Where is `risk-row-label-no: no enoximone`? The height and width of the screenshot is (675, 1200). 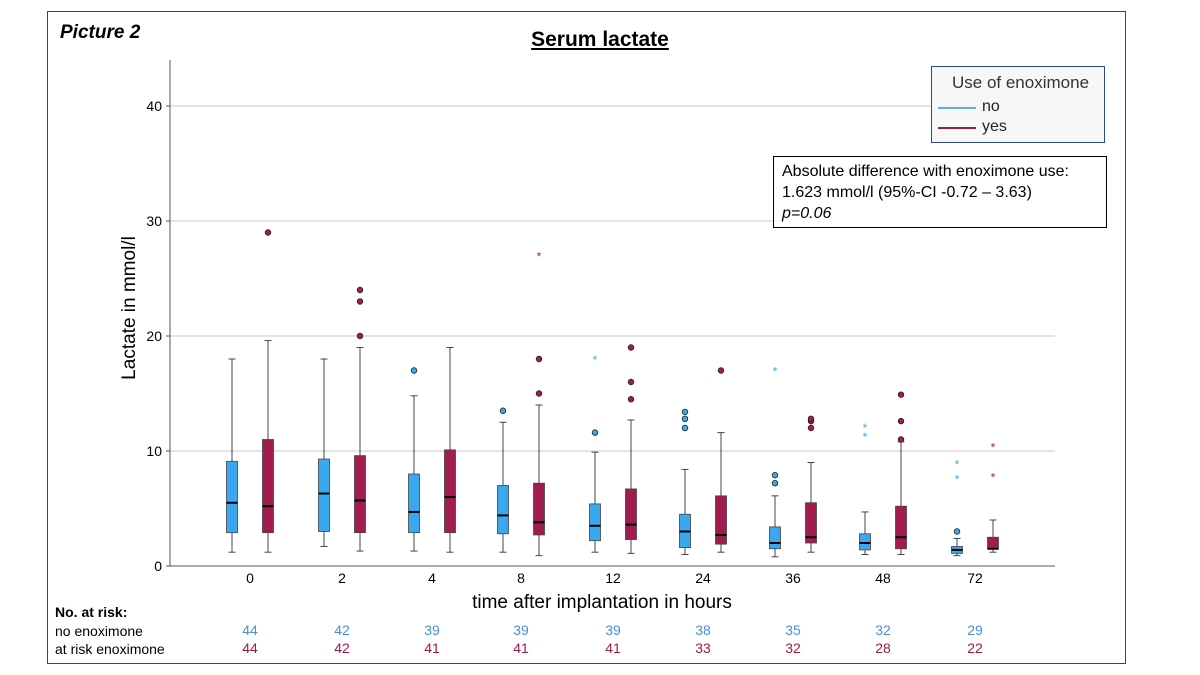 risk-row-label-no: no enoximone is located at coordinates (99, 631).